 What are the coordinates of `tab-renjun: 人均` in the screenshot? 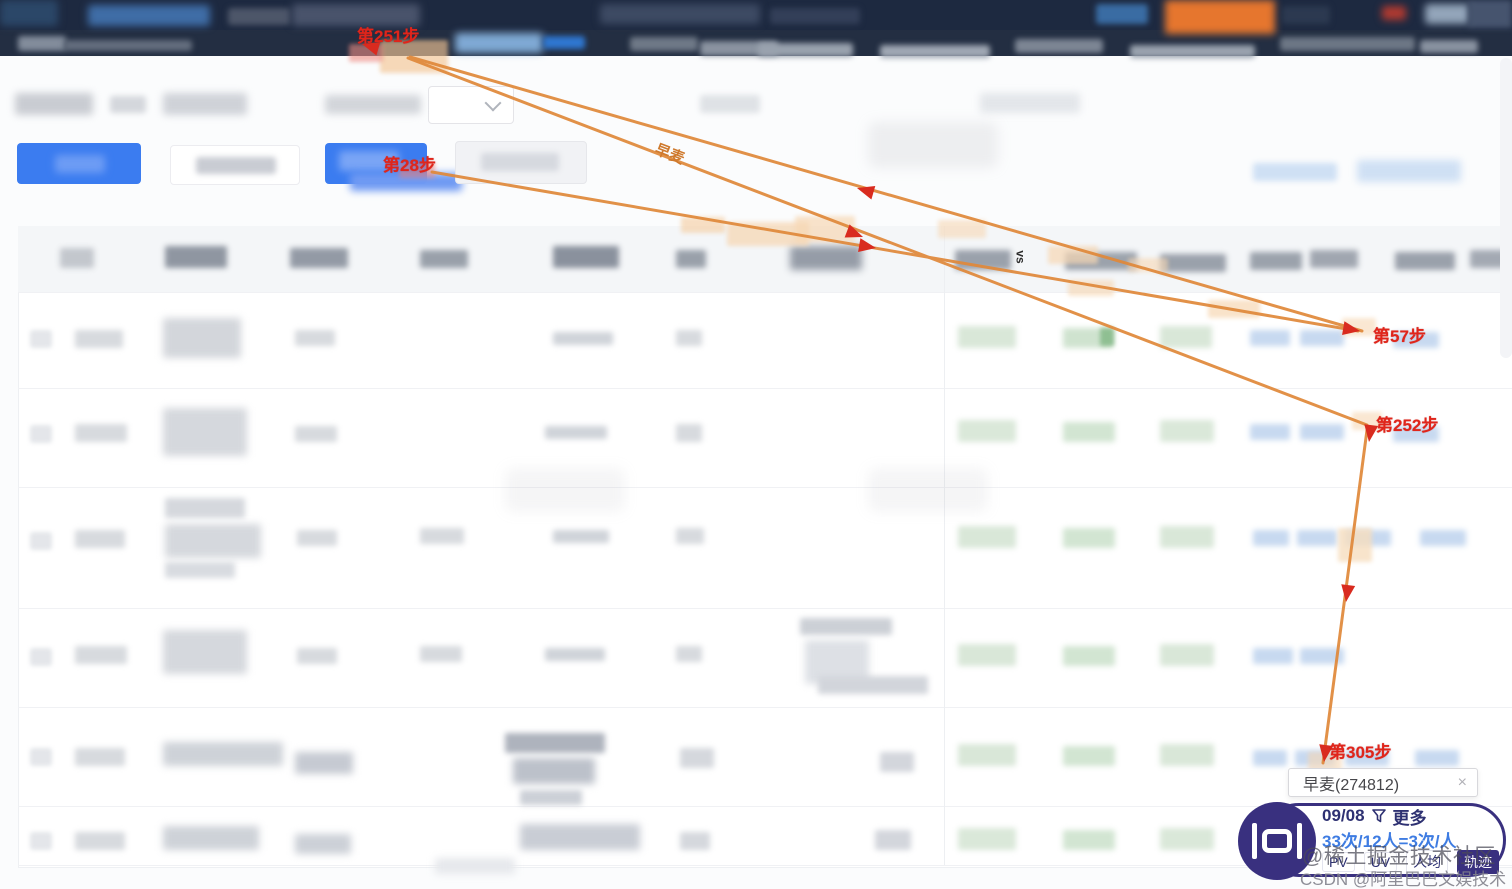 It's located at (1427, 862).